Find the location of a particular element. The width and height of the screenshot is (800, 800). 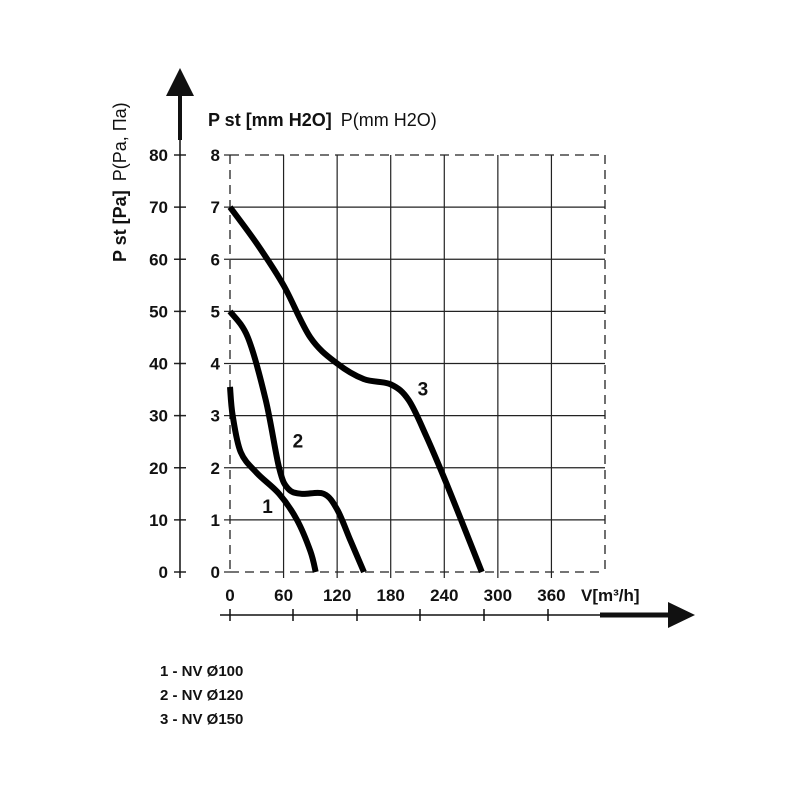

curves is located at coordinates (356, 389).